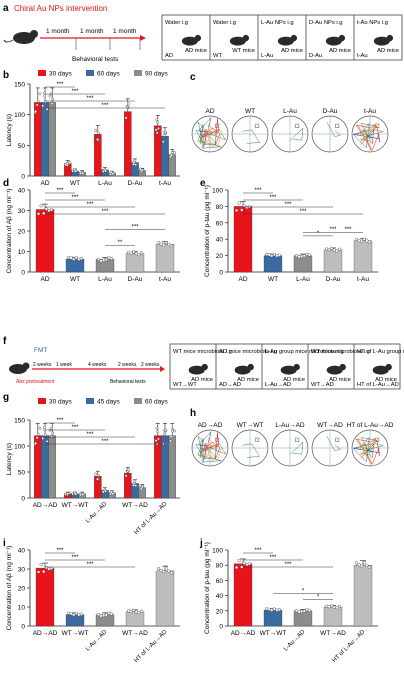  Describe the element at coordinates (9, 231) in the screenshot. I see `y-axis-label: Concentration of Aβ (ng ml⁻¹)` at that location.